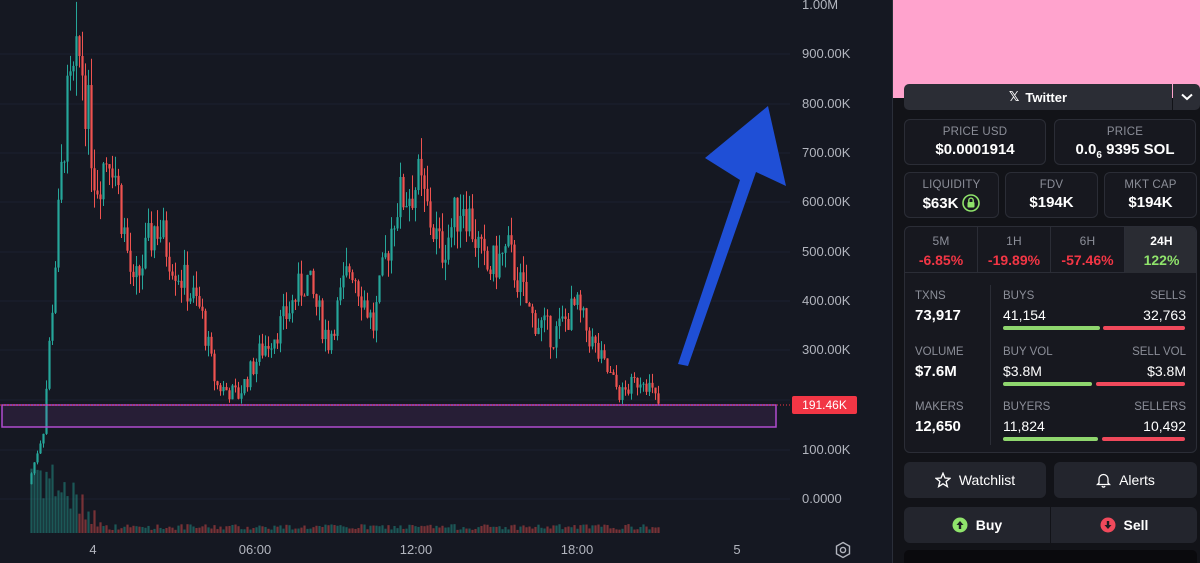  What do you see at coordinates (971, 203) in the screenshot?
I see `lock-icon` at bounding box center [971, 203].